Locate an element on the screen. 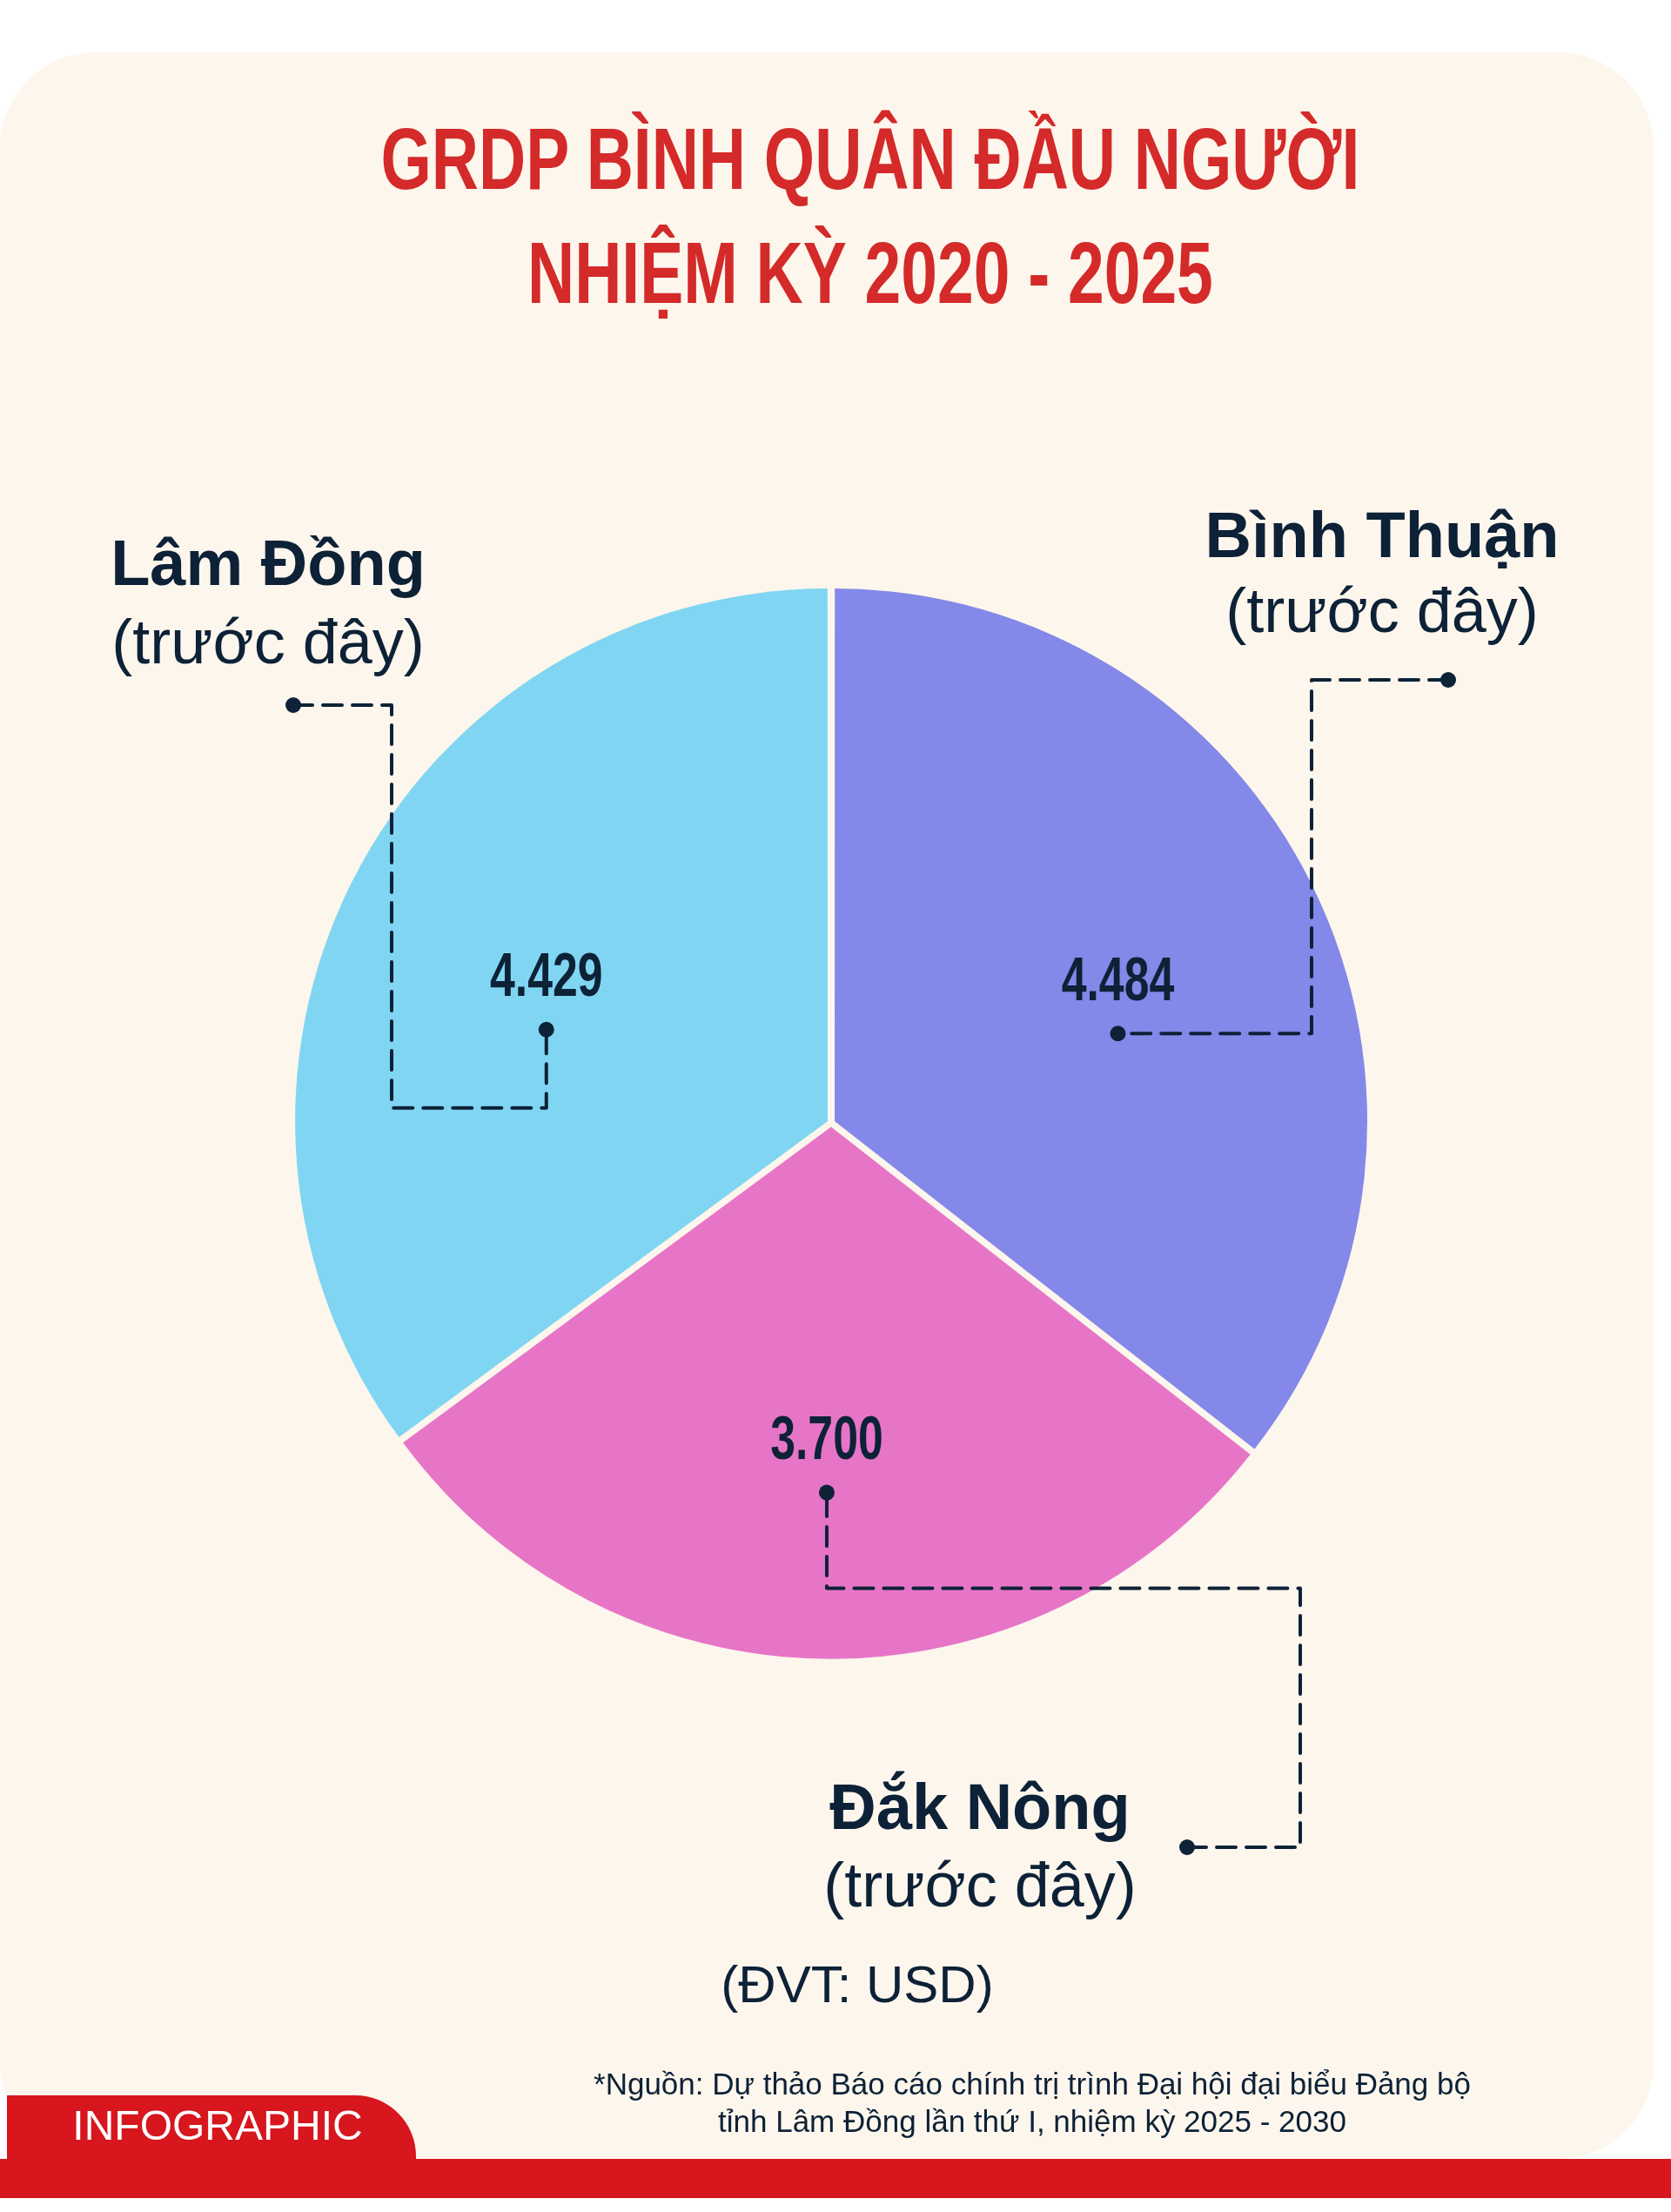  chart-title: GRDP BÌNH QUÂN ĐẦU NGƯỜI NHIỆM KỲ 2020 - 2025 is located at coordinates (870, 216).